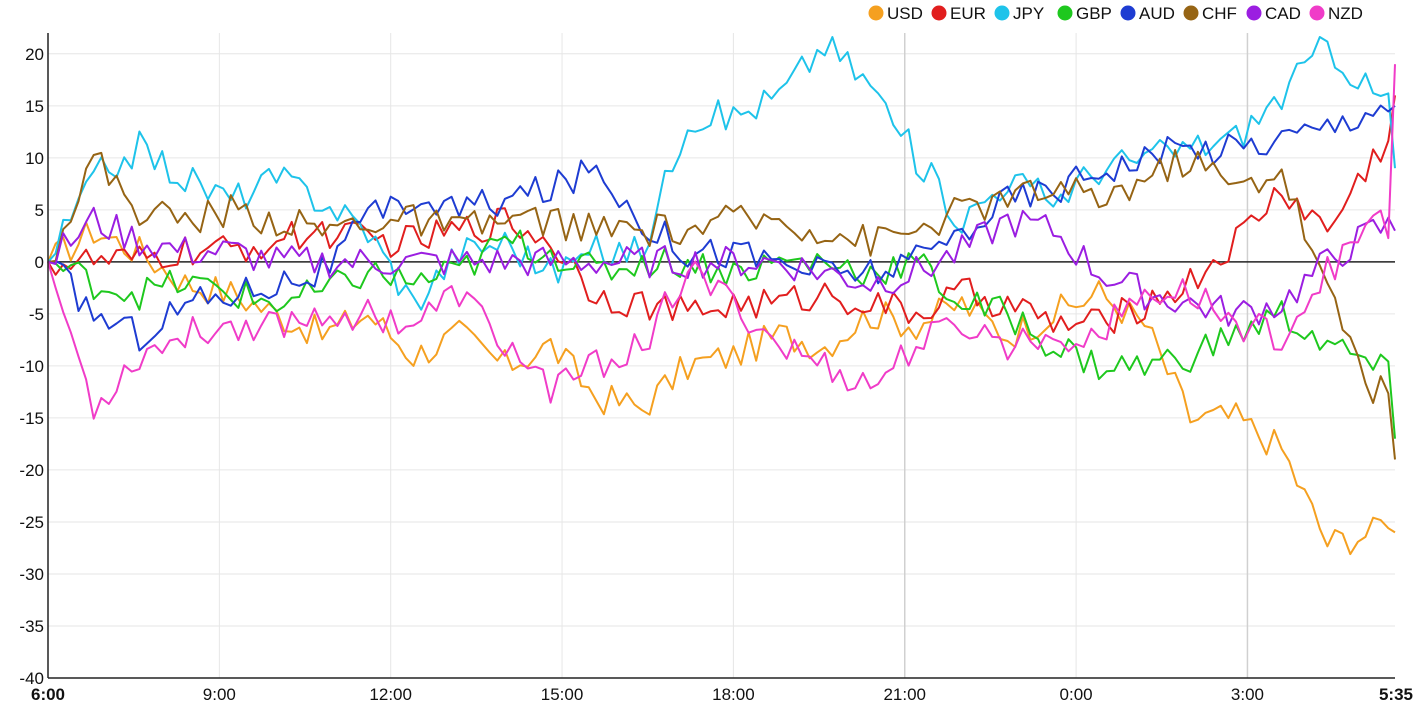 This screenshot has height=711, width=1415. Describe the element at coordinates (34, 54) in the screenshot. I see `y-tick-label: 20` at that location.